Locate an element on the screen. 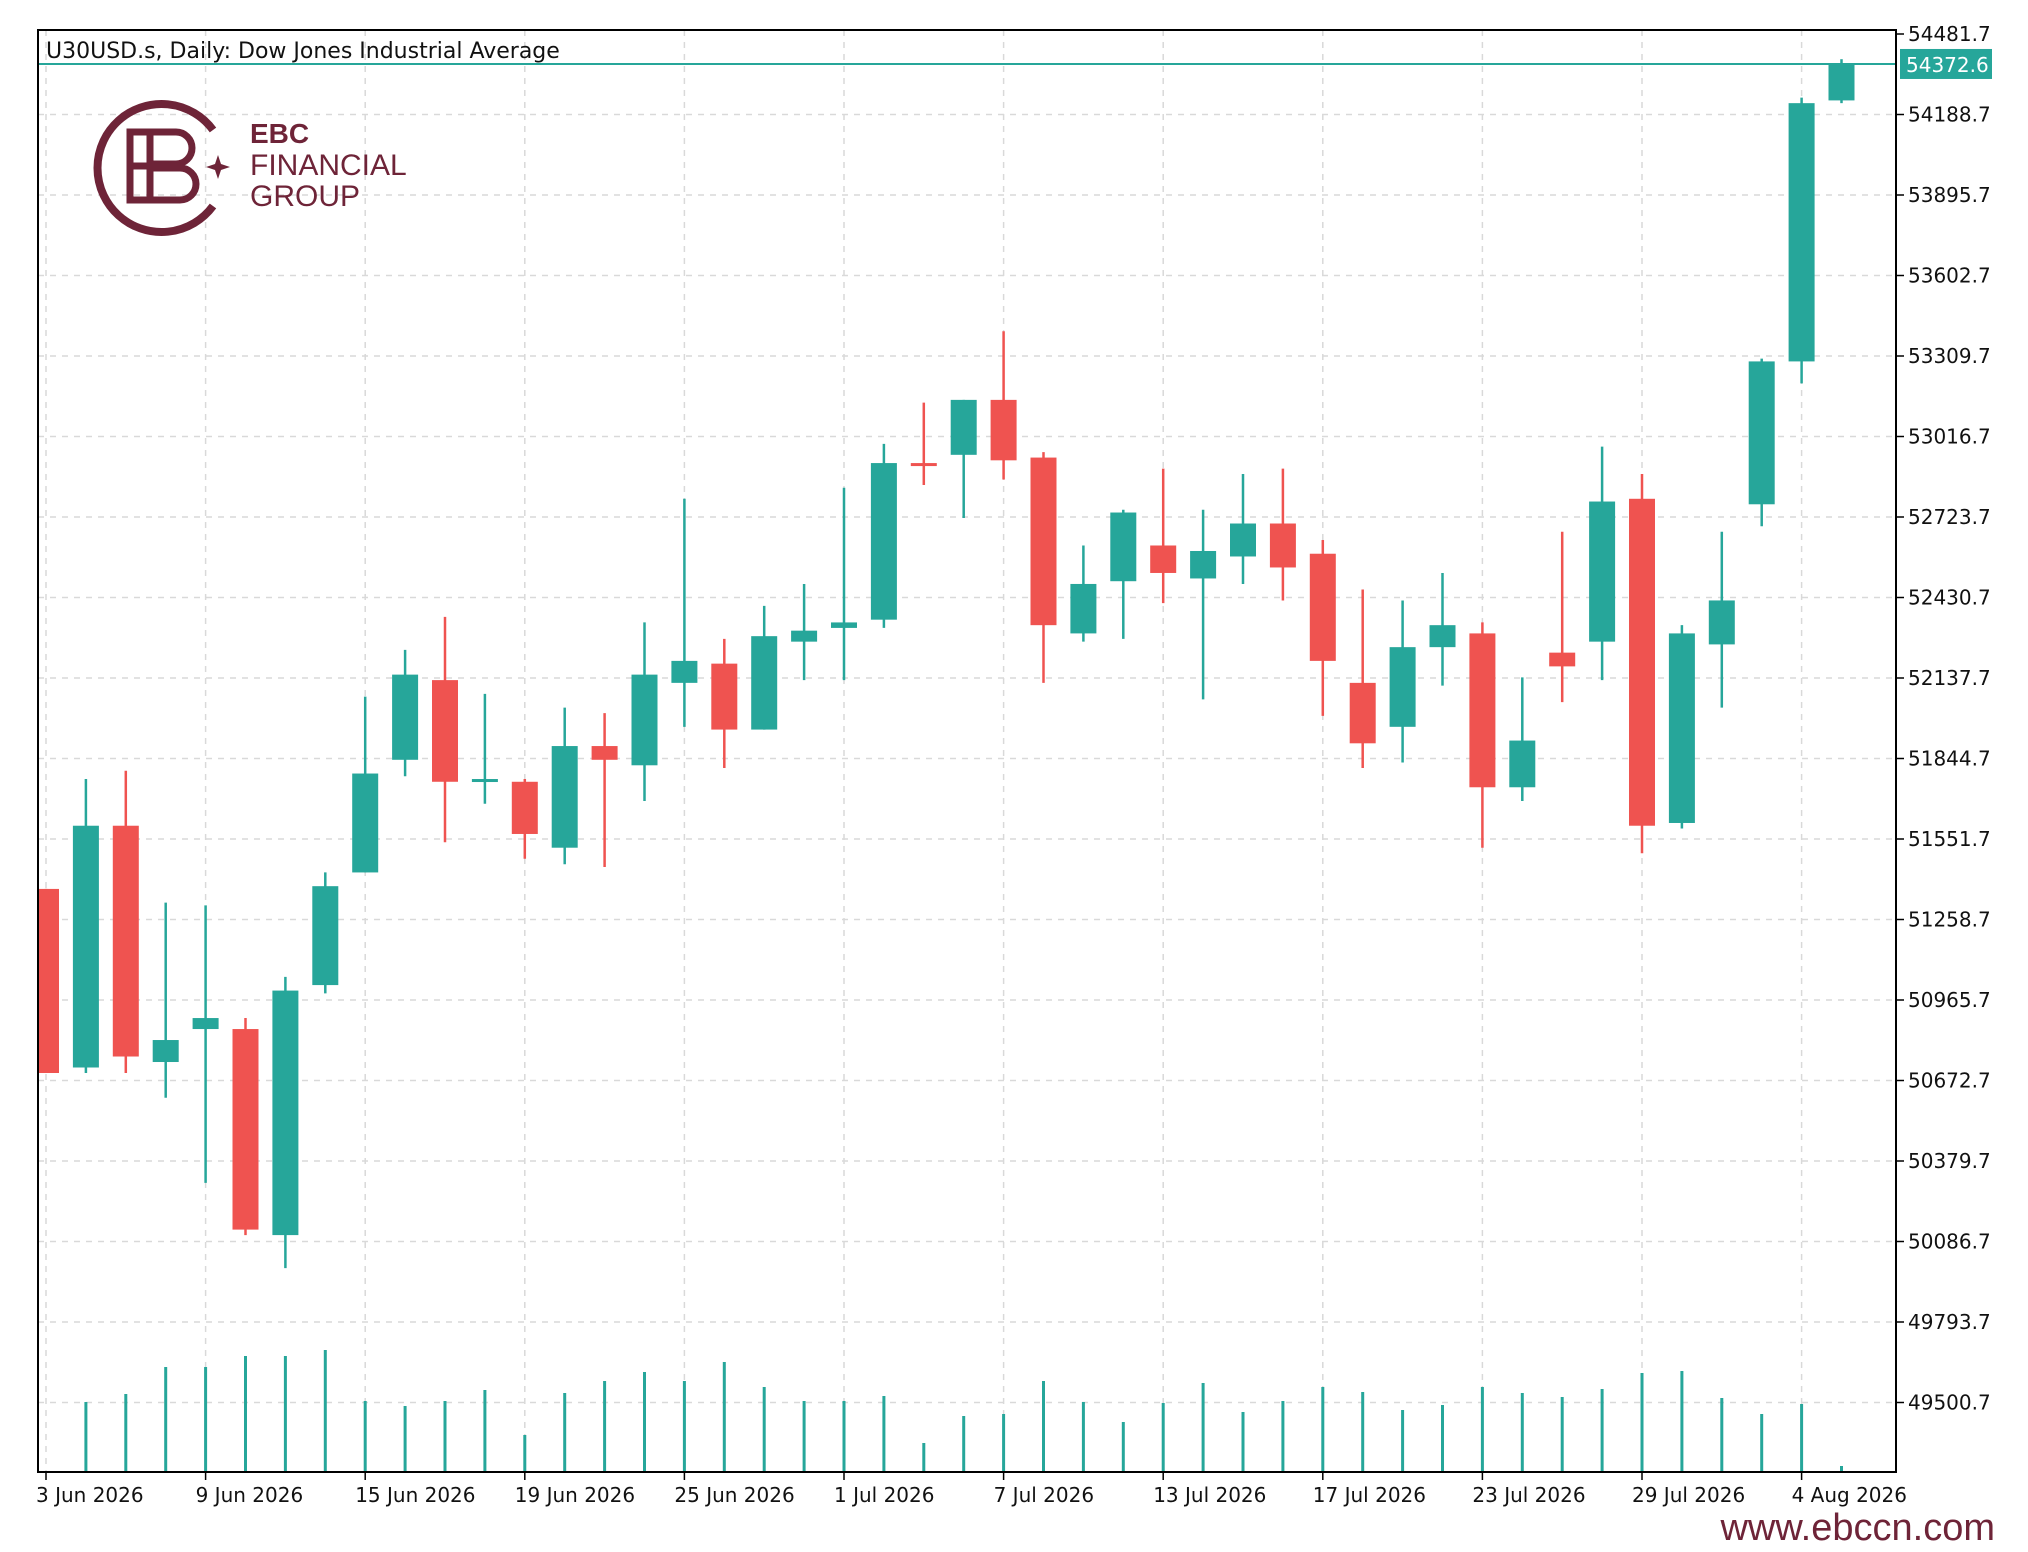 Image resolution: width=2028 pixels, height=1552 pixels. y-tick-label: 50672.7 is located at coordinates (1949, 1081).